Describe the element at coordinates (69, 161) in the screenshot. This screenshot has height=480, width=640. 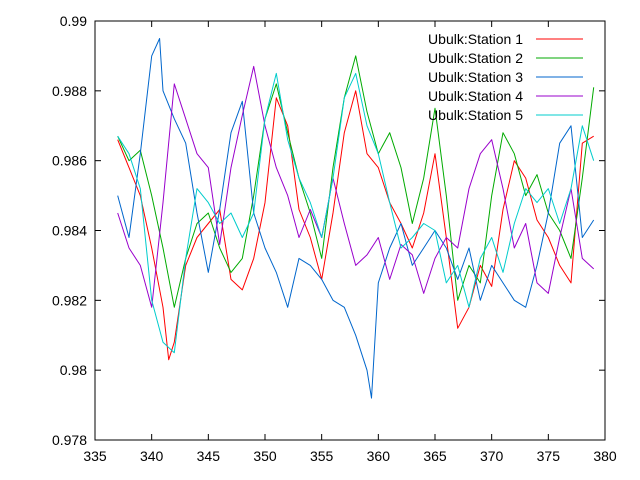
I see `y-tick-label: 0.986` at that location.